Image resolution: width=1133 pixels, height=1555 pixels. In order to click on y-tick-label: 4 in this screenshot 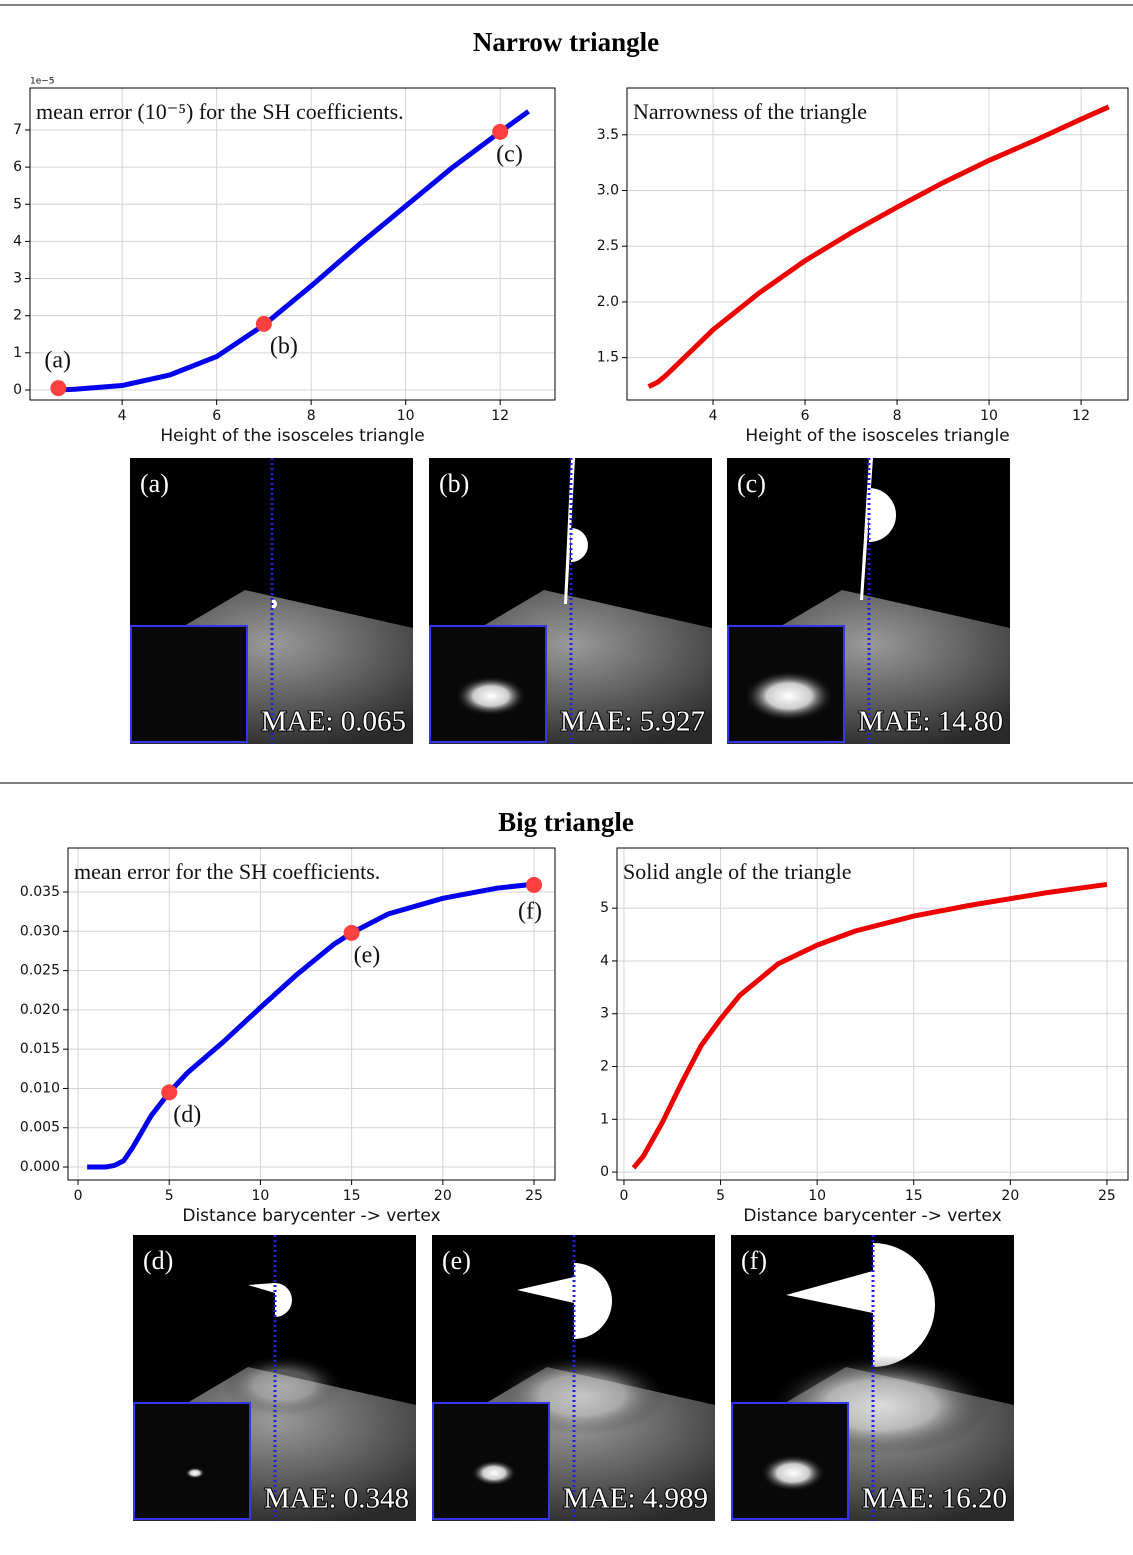, I will do `click(604, 961)`.